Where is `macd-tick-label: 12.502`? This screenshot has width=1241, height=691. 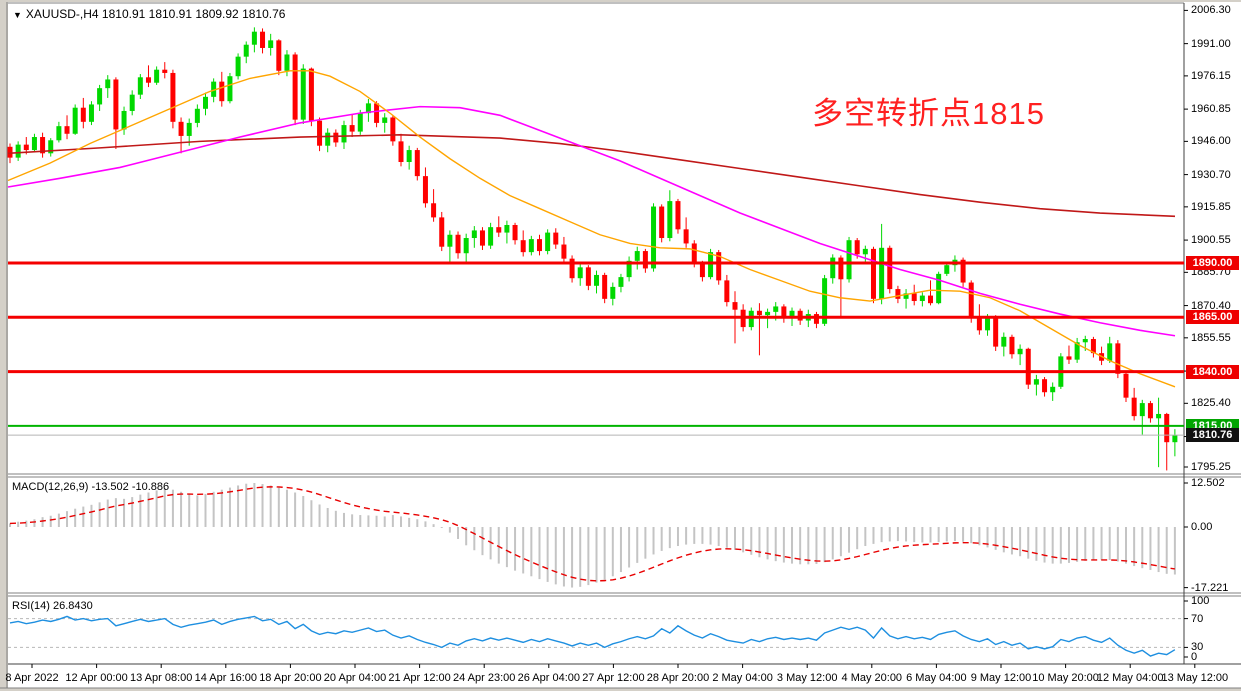
macd-tick-label: 12.502 is located at coordinates (1208, 483).